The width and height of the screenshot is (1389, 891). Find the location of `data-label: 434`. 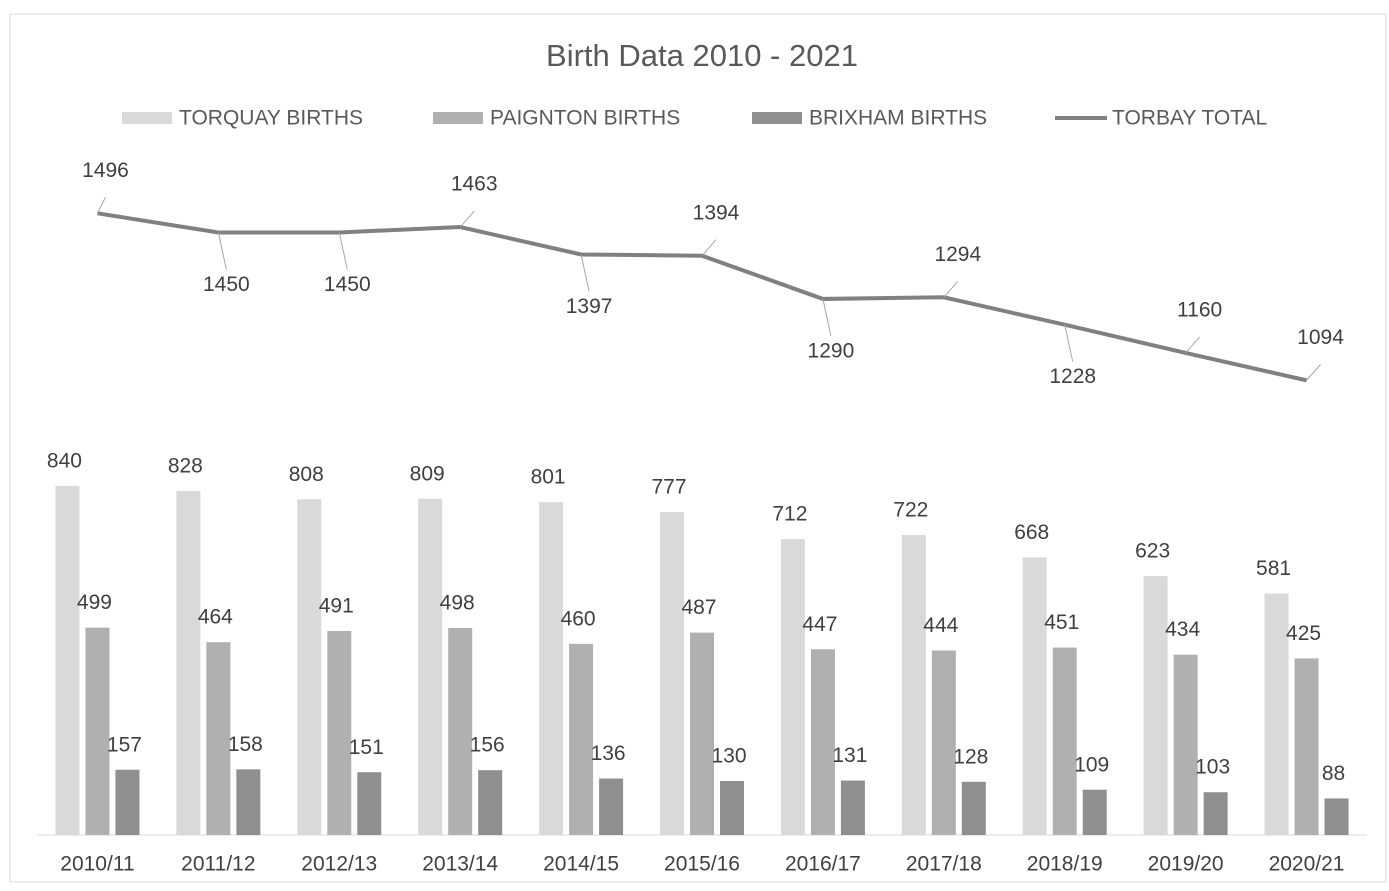

data-label: 434 is located at coordinates (1182, 629).